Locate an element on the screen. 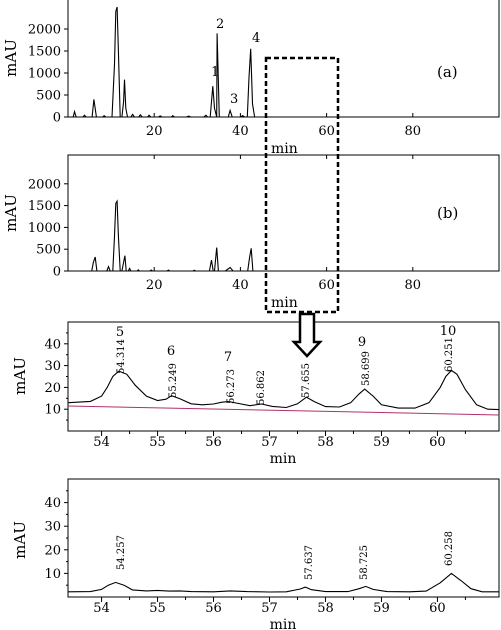 Image resolution: width=501 pixels, height=630 pixels. panel-b-yticks: 0 500 1000 1500 2000 is located at coordinates (48, 228).